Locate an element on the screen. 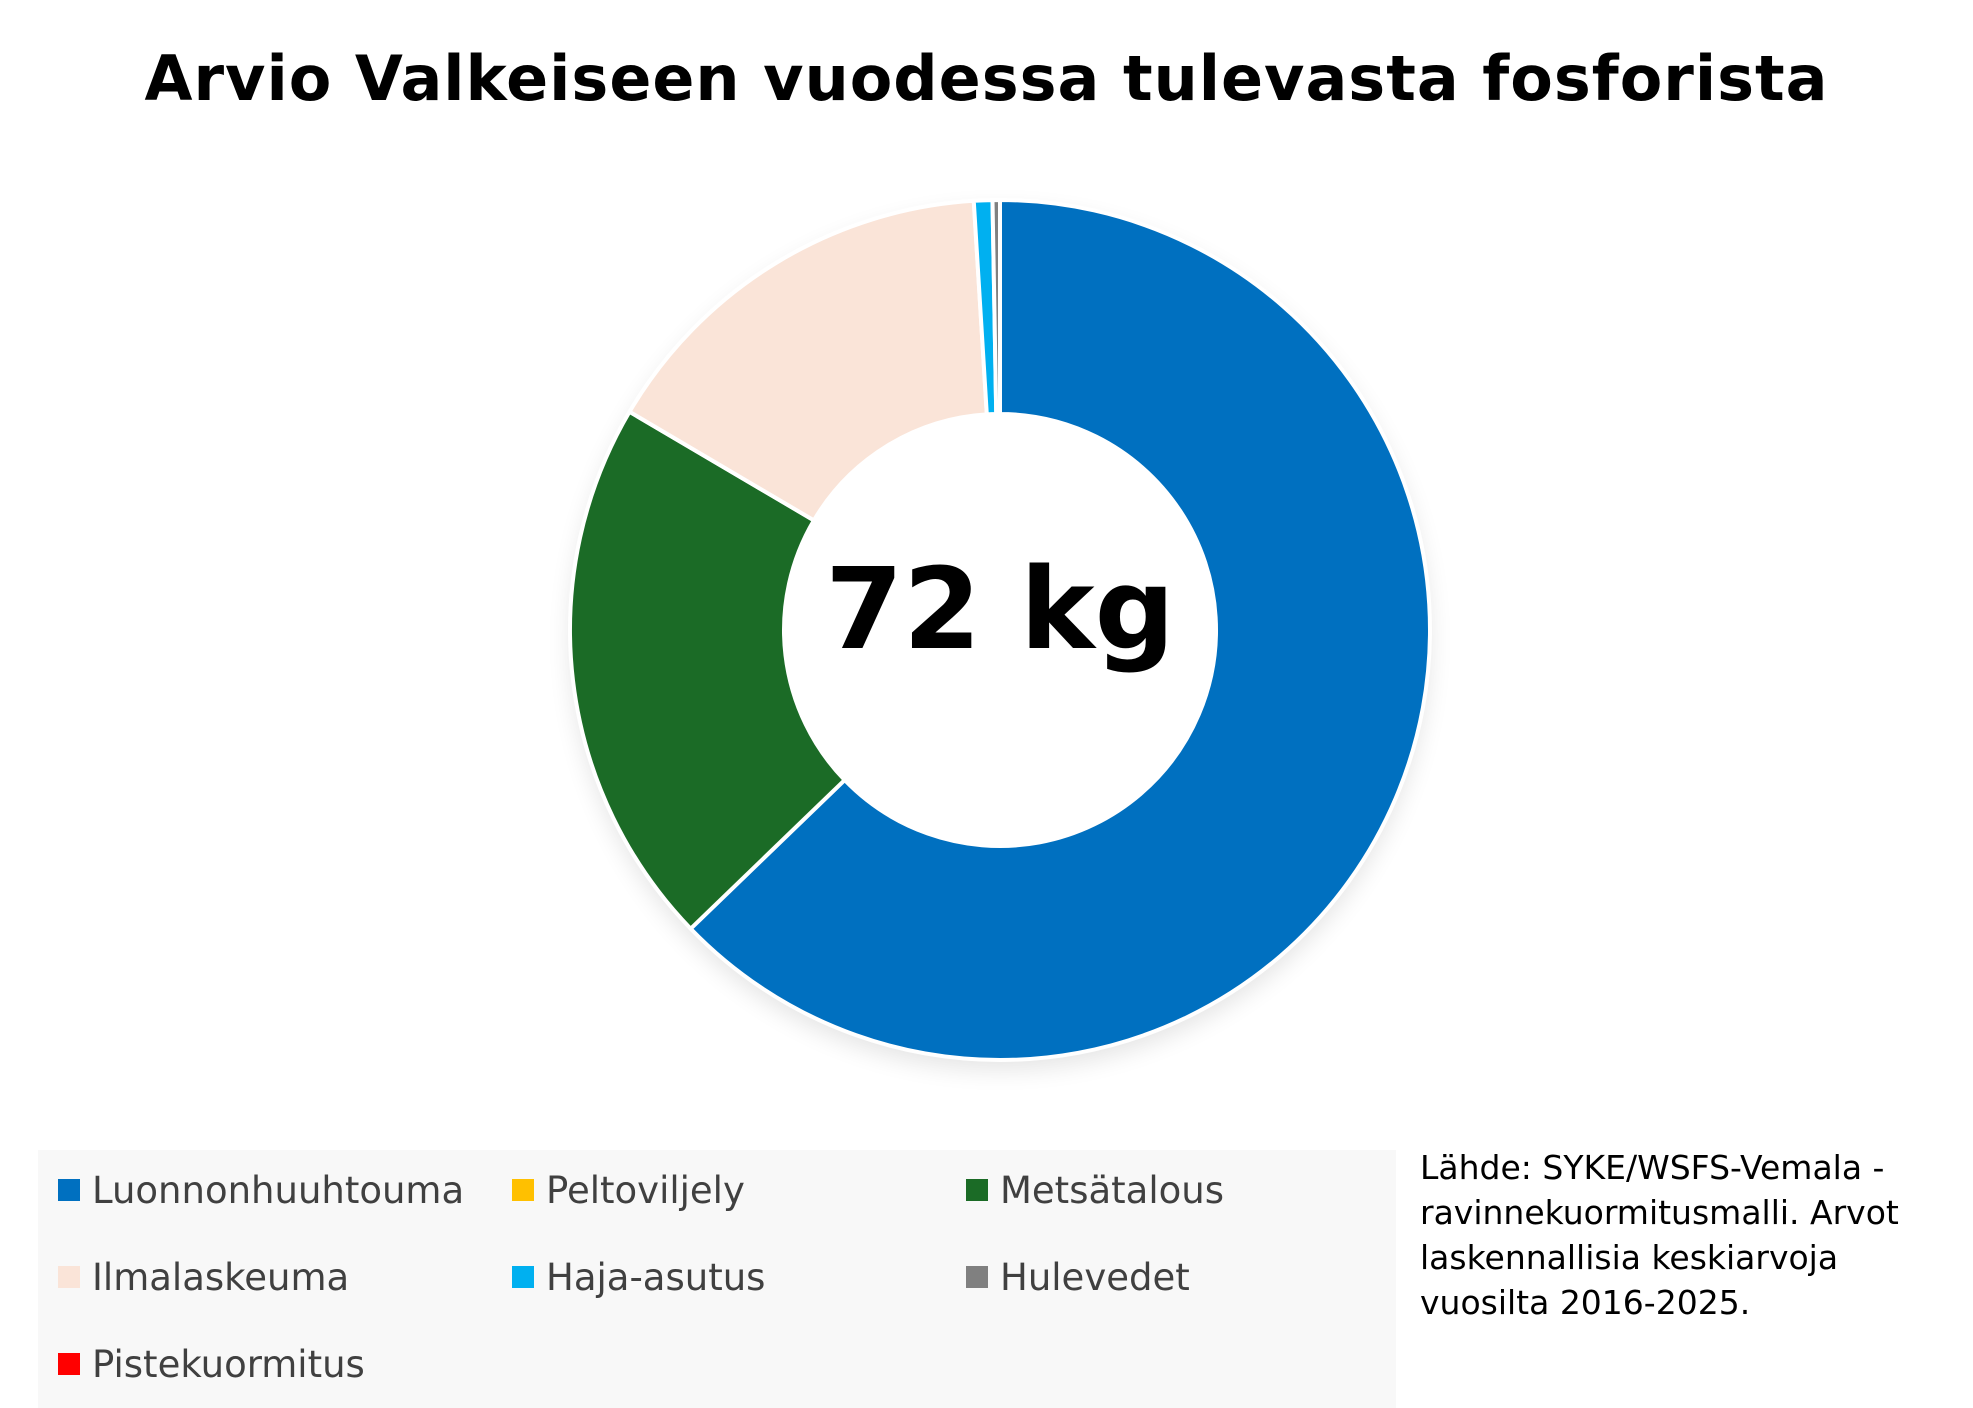 This screenshot has height=1408, width=1973. legend-item: Pistekuormitus is located at coordinates (211, 1364).